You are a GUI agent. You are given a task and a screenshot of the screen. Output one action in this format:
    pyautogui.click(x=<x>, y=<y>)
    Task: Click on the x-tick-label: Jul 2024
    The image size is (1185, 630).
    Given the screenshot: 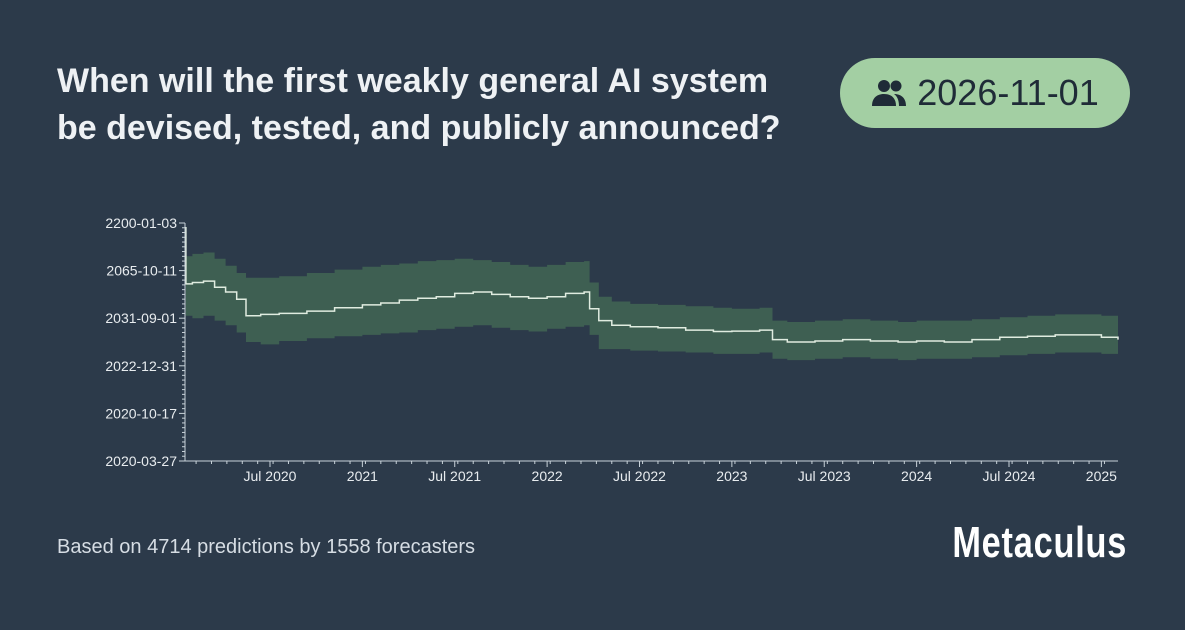 What is the action you would take?
    pyautogui.click(x=1009, y=476)
    